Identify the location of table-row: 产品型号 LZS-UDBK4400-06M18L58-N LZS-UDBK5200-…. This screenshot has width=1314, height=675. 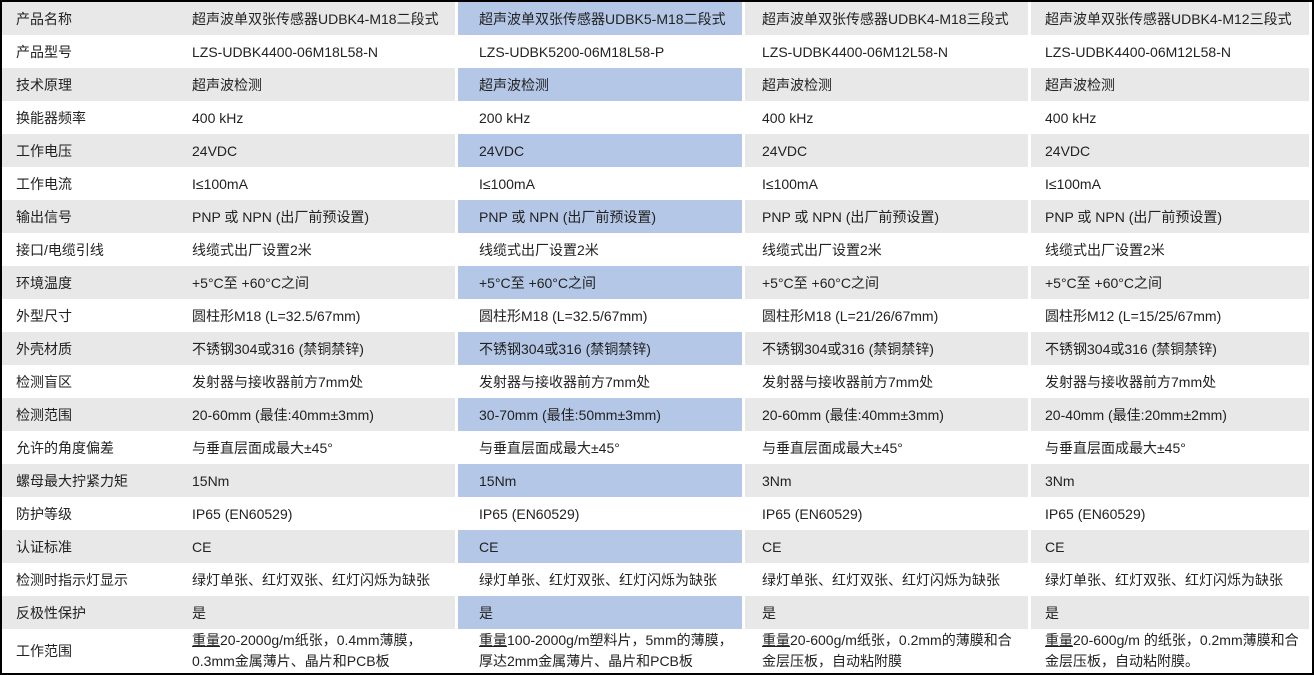
(657, 51).